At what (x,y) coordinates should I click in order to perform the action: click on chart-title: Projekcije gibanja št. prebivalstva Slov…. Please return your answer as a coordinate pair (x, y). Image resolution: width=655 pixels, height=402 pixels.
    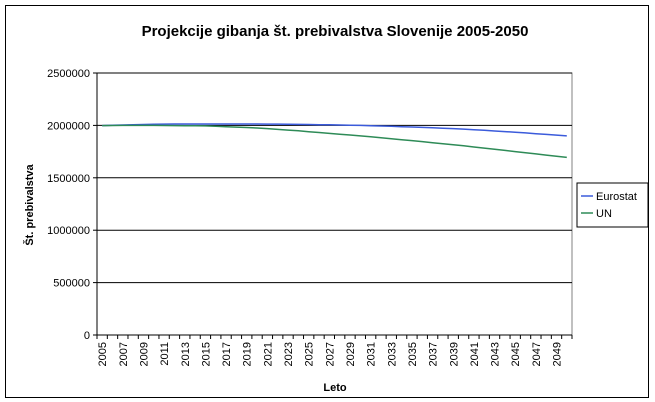
    Looking at the image, I should click on (335, 31).